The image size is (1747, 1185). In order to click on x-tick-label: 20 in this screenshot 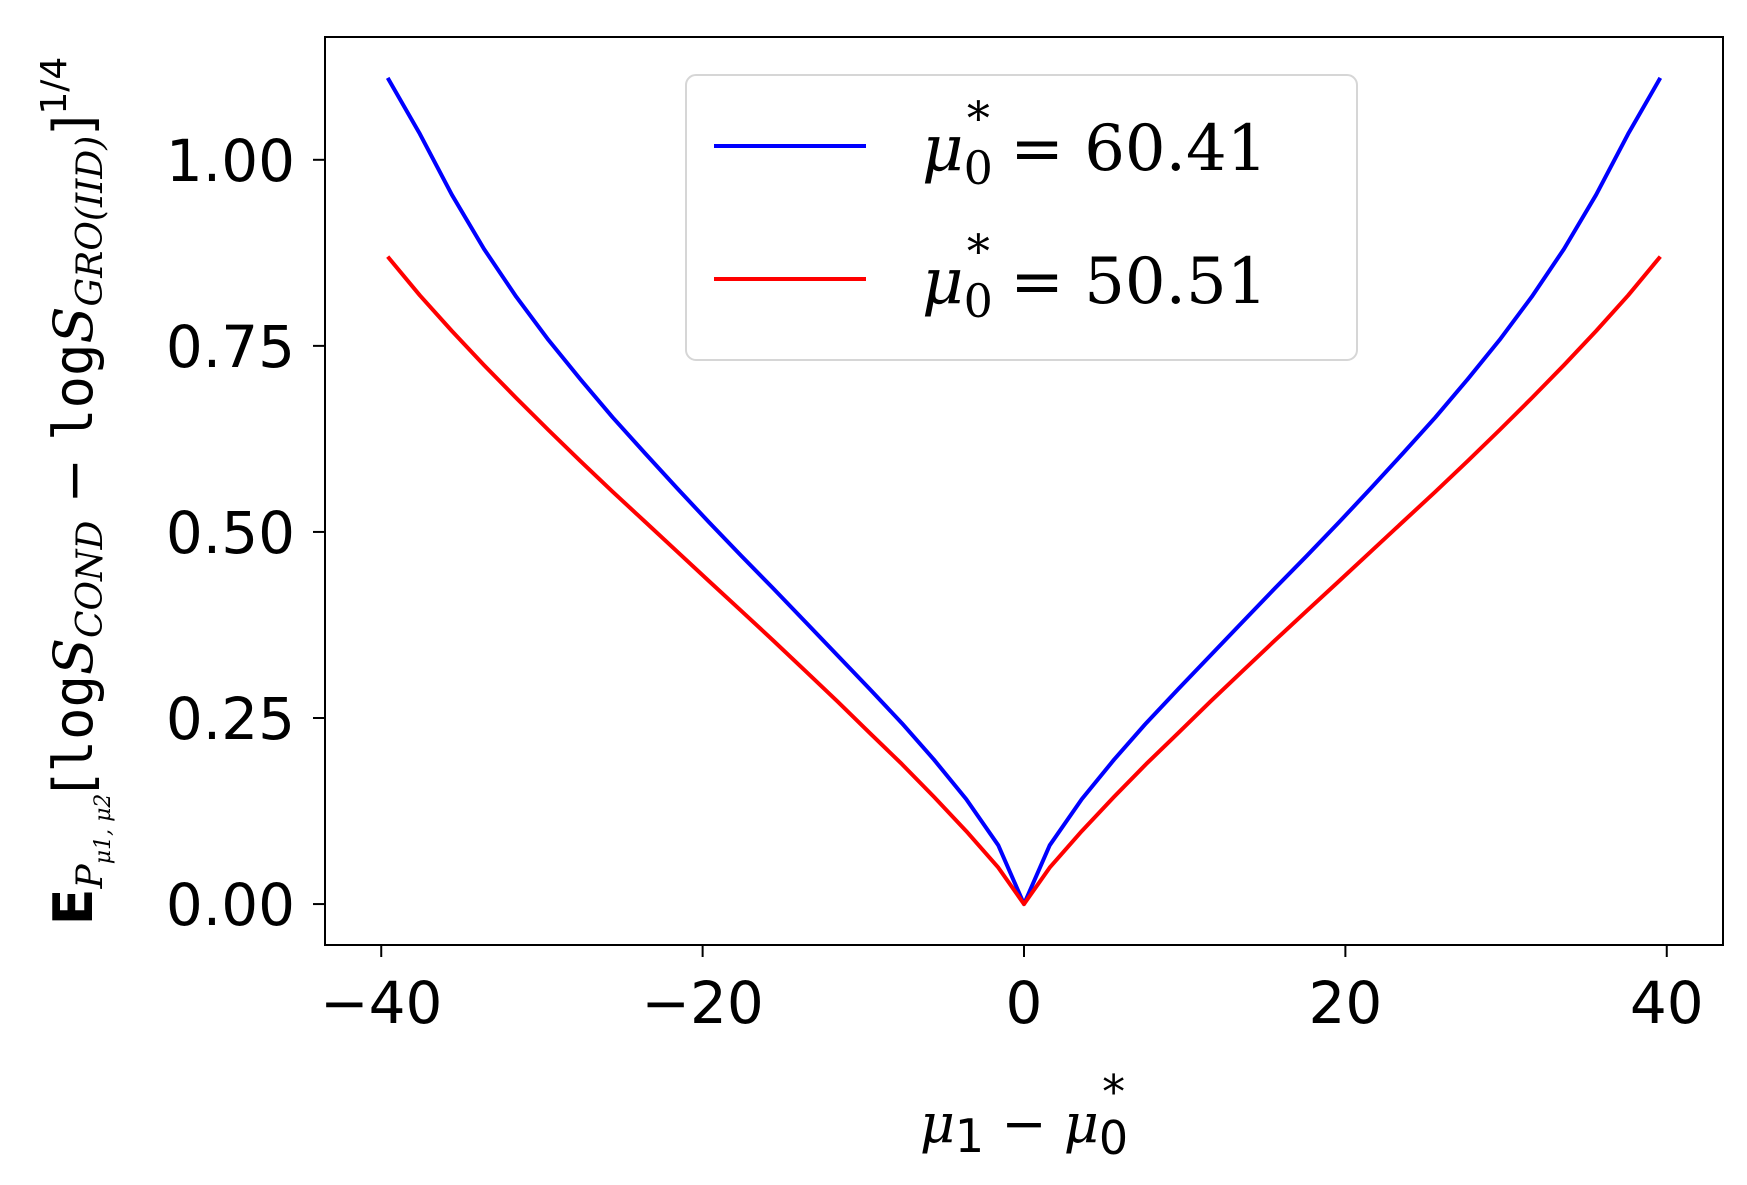, I will do `click(1345, 1003)`.